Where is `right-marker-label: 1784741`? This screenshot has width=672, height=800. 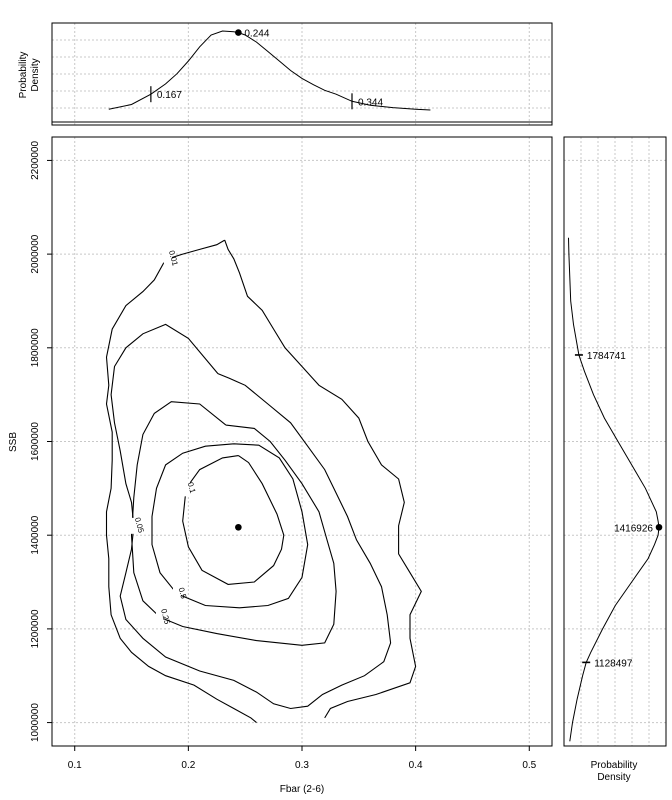
right-marker-label: 1784741 is located at coordinates (606, 356).